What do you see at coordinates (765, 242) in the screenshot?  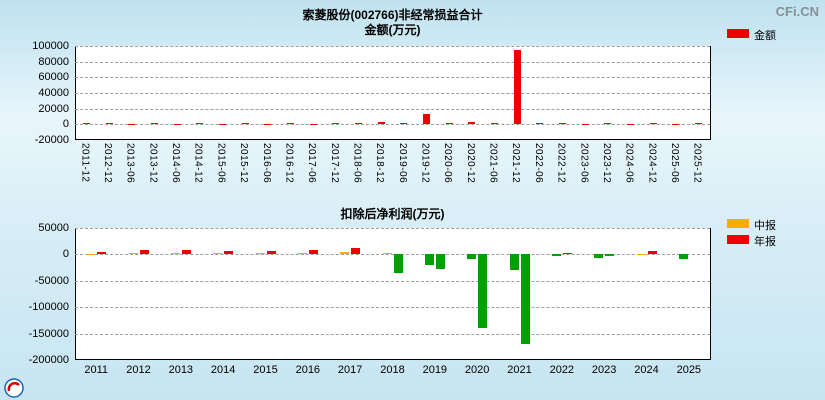 I see `legend-label: 年报` at bounding box center [765, 242].